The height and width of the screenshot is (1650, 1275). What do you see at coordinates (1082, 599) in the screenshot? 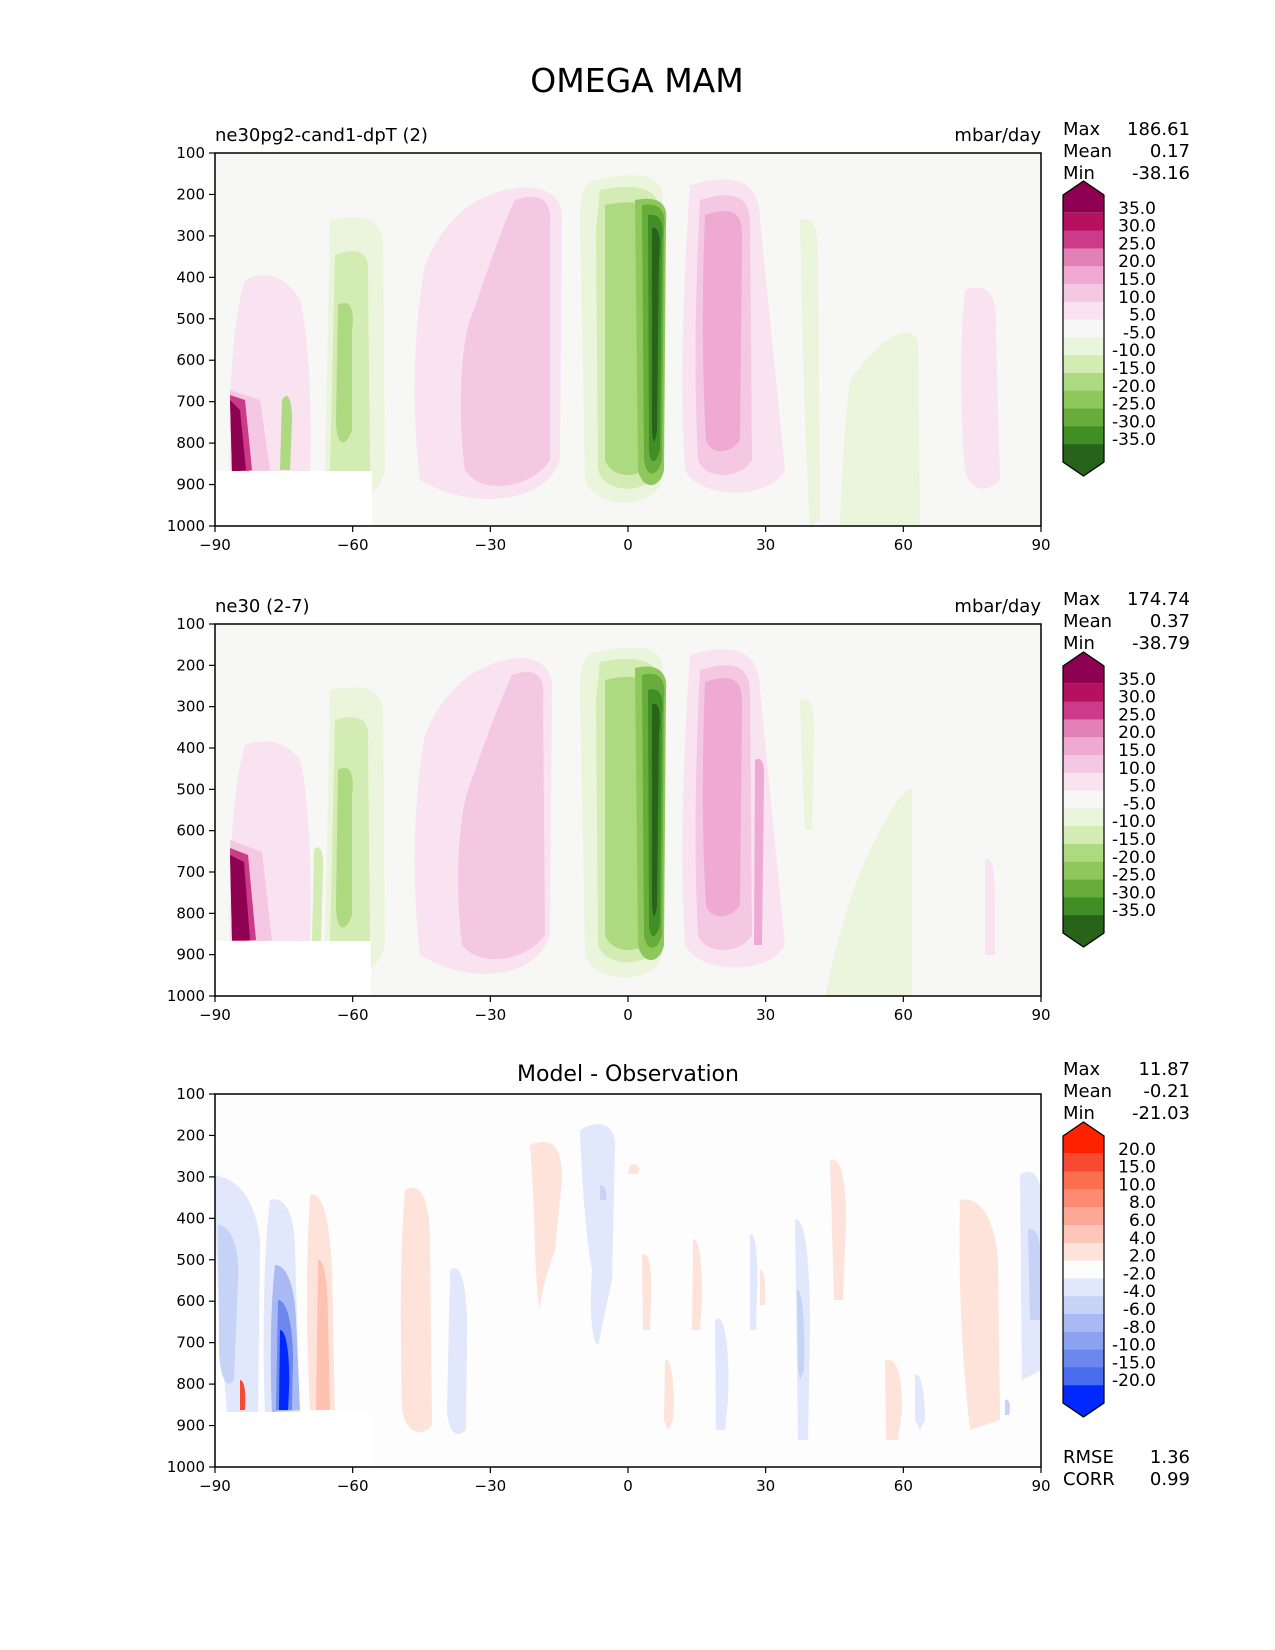
I see `panel-2-max-label: Max` at bounding box center [1082, 599].